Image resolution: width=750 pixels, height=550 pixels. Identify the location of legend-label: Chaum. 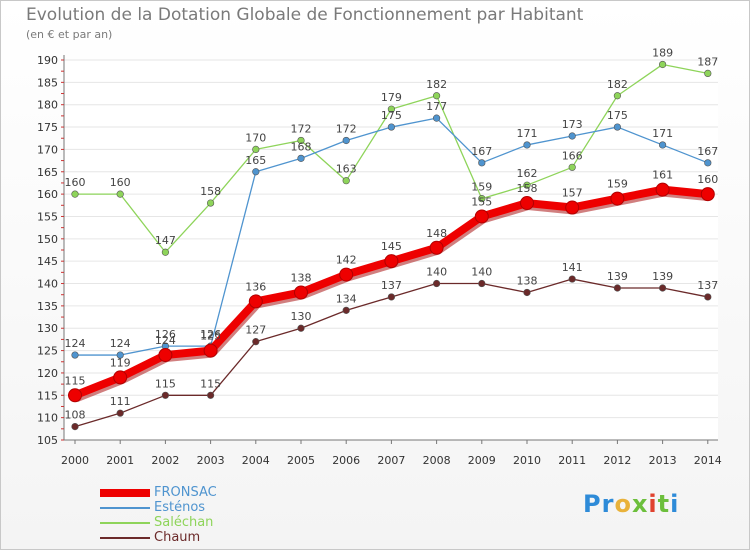
(177, 537).